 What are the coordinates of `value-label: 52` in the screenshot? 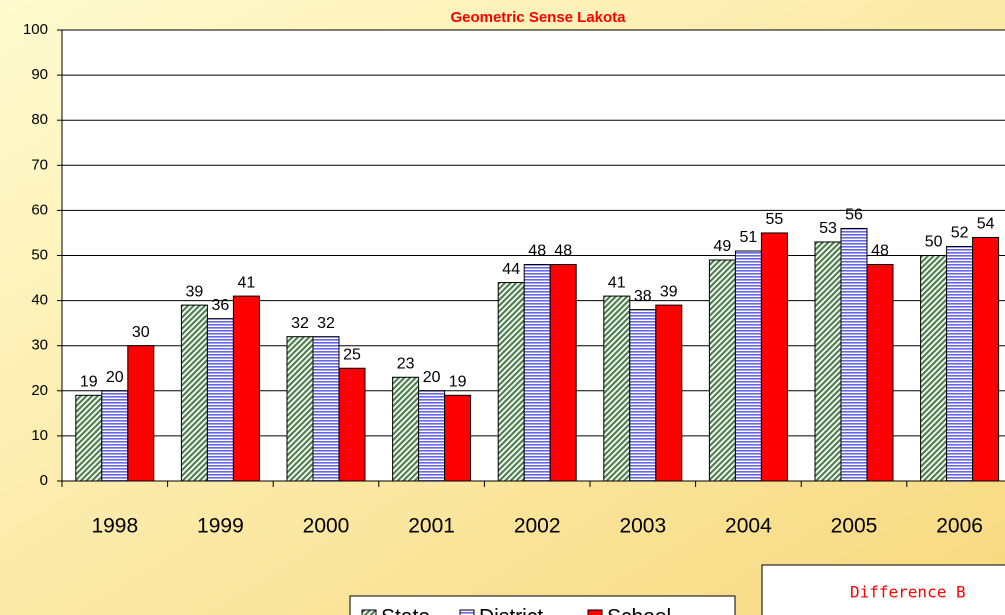 It's located at (960, 233).